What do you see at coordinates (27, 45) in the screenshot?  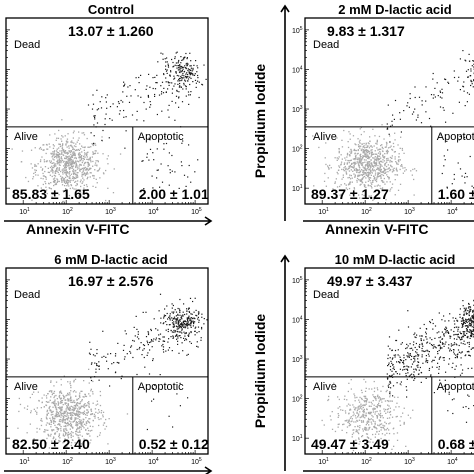 I see `dead-label: Dead` at bounding box center [27, 45].